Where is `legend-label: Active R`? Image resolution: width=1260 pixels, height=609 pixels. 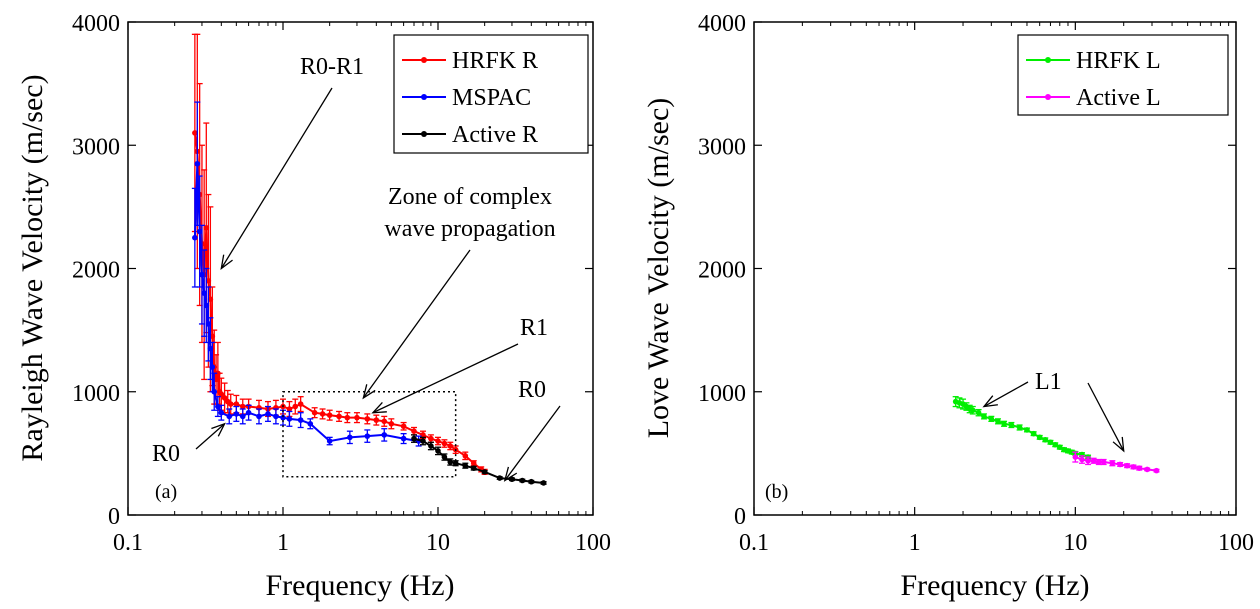 legend-label: Active R is located at coordinates (495, 135).